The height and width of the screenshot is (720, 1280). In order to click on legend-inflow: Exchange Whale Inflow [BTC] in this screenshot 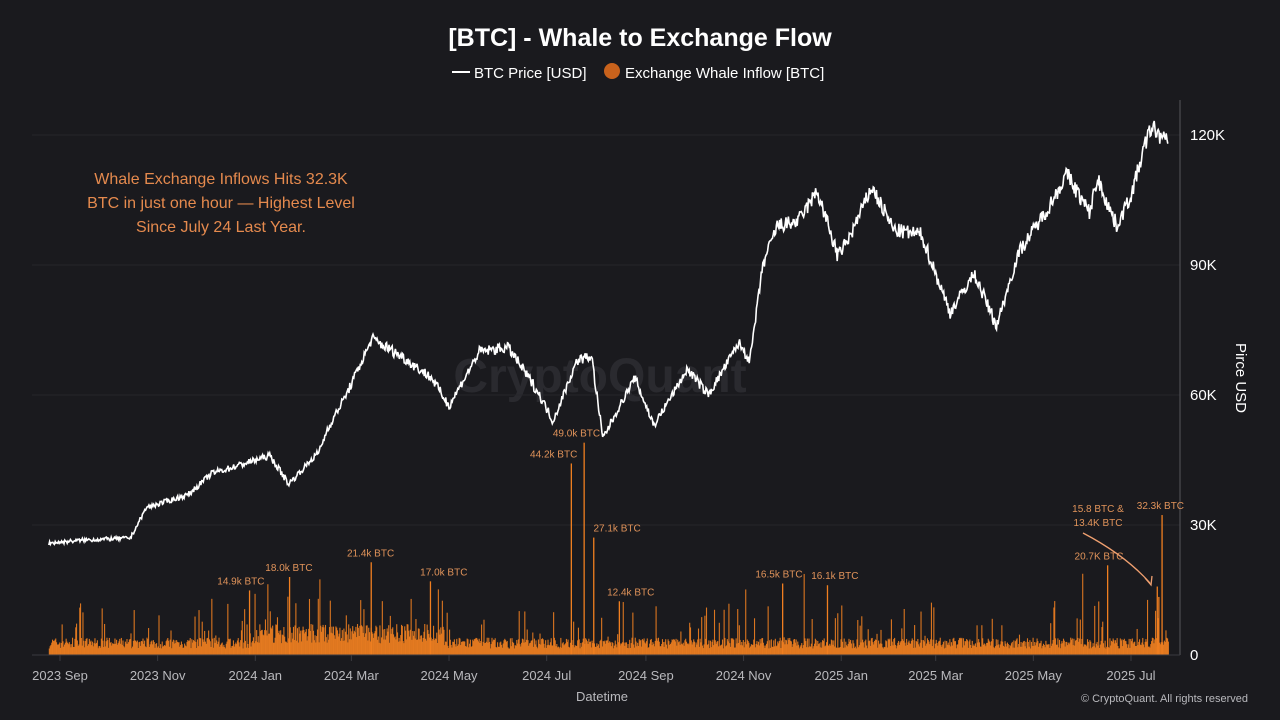, I will do `click(724, 73)`.